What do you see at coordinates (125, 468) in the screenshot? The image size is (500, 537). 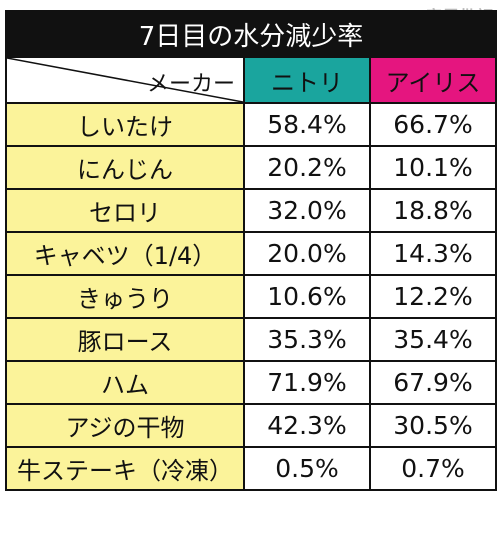 I see `food-name-cell: 牛ステーキ（冷凍）` at bounding box center [125, 468].